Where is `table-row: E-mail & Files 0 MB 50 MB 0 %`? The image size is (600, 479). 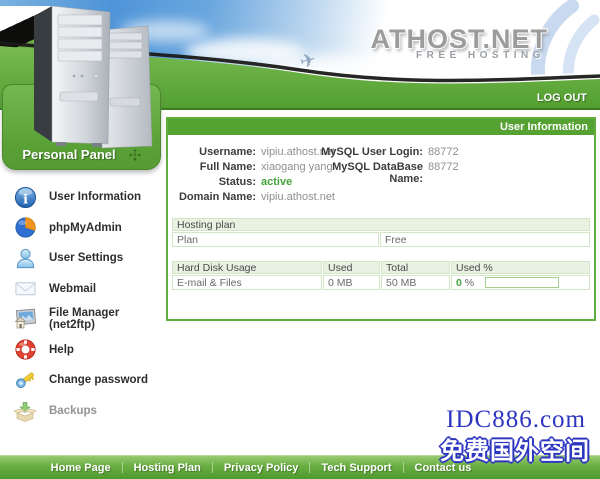
table-row: E-mail & Files 0 MB 50 MB 0 % is located at coordinates (381, 282).